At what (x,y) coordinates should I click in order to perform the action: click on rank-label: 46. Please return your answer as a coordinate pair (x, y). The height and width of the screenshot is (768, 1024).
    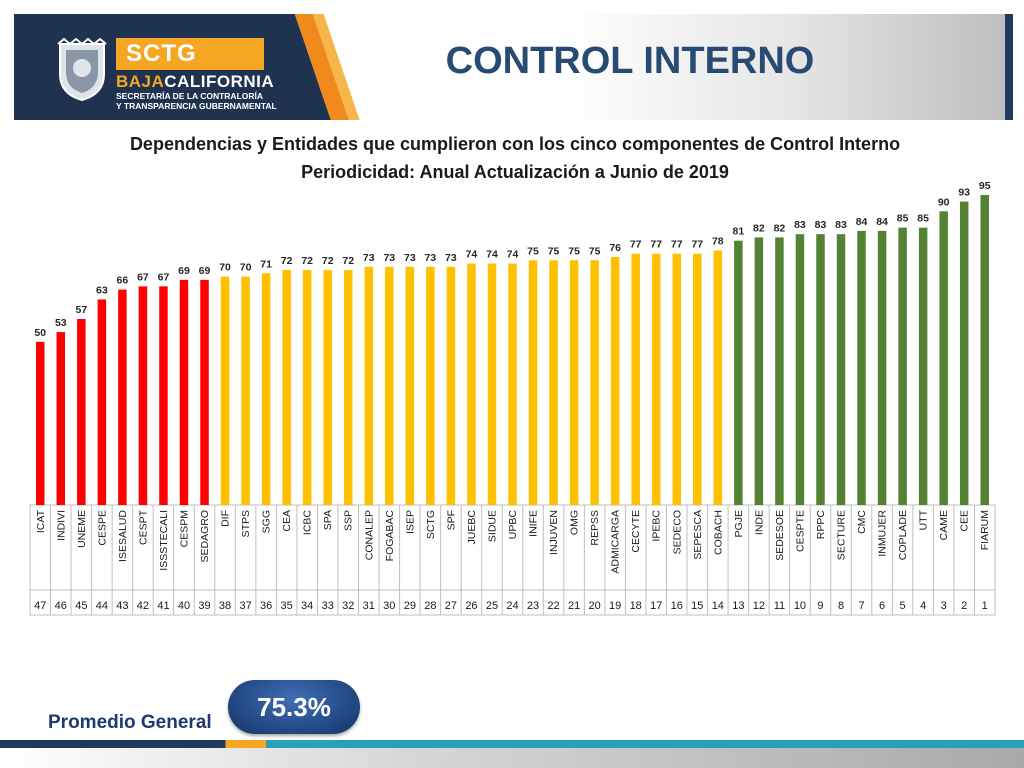
    Looking at the image, I should click on (61, 606).